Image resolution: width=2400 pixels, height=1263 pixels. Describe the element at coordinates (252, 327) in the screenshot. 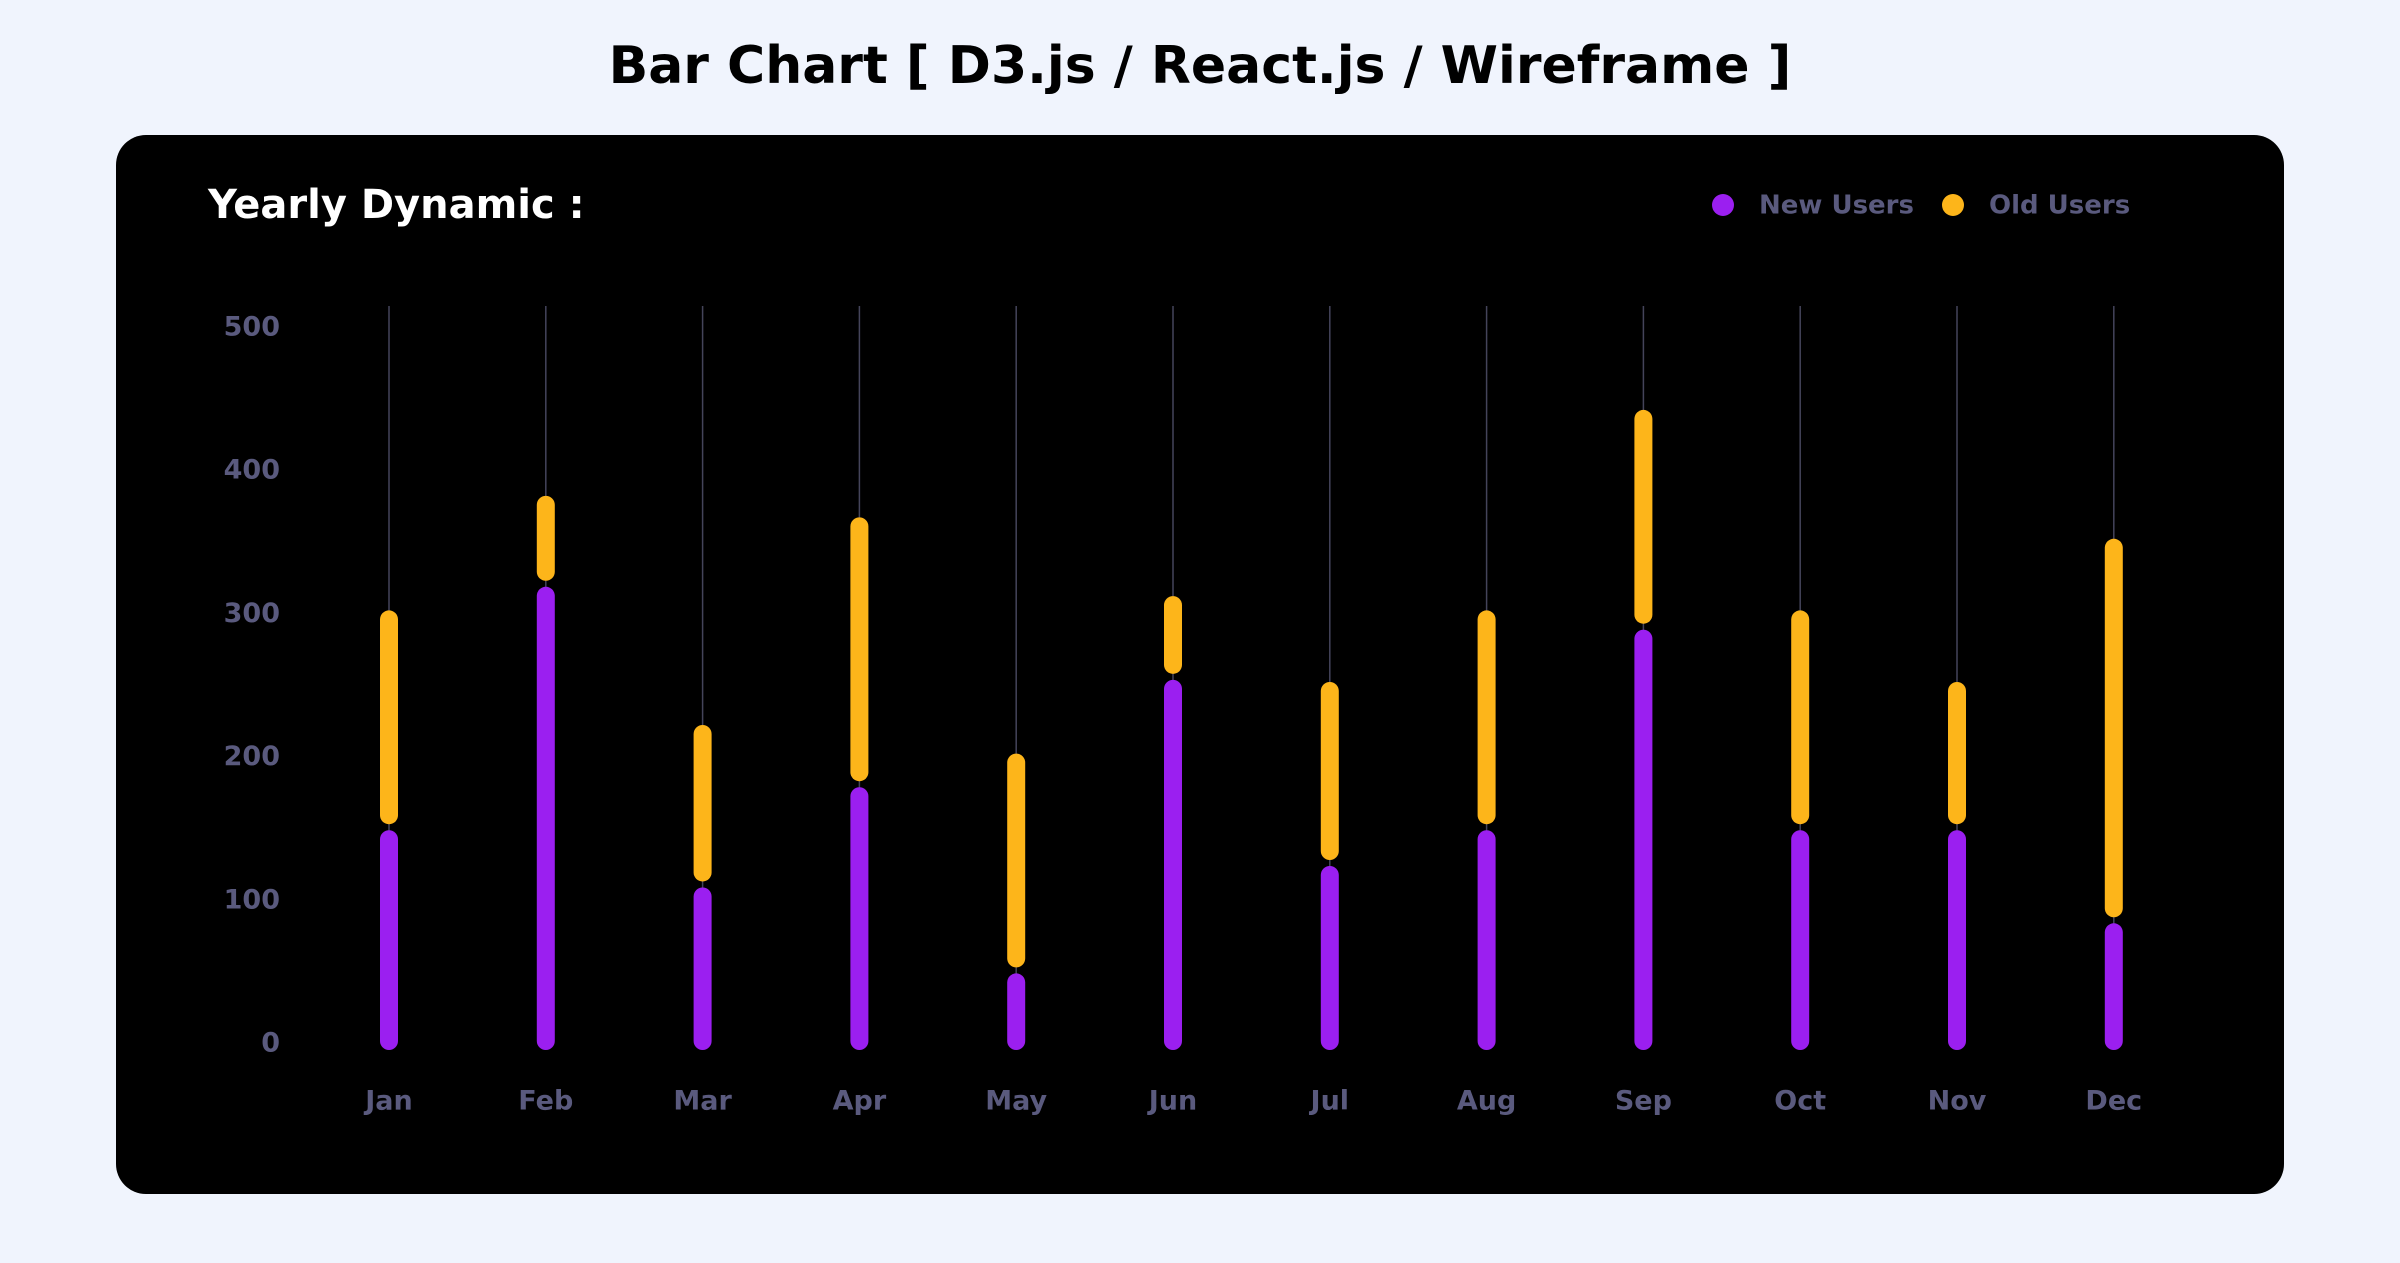

I see `y-tick-label: 500` at that location.